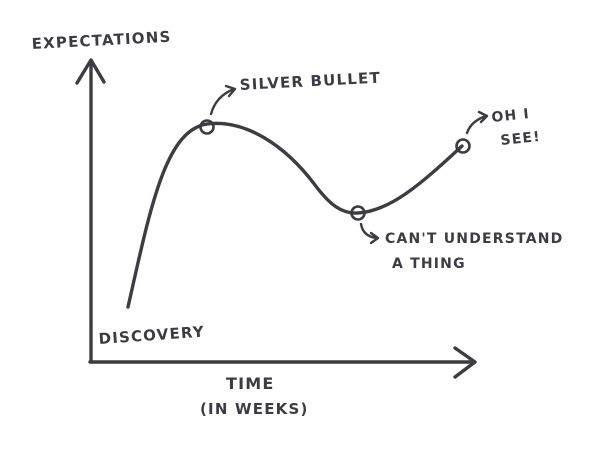 Image resolution: width=610 pixels, height=450 pixels. What do you see at coordinates (90, 211) in the screenshot?
I see `y-axis` at bounding box center [90, 211].